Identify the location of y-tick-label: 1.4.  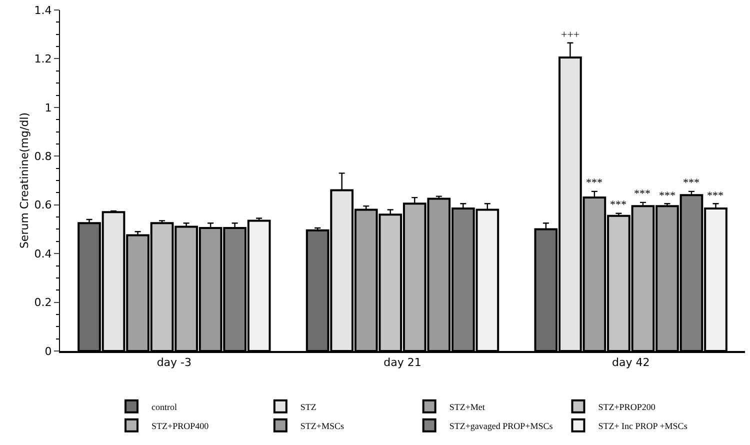
(43, 10).